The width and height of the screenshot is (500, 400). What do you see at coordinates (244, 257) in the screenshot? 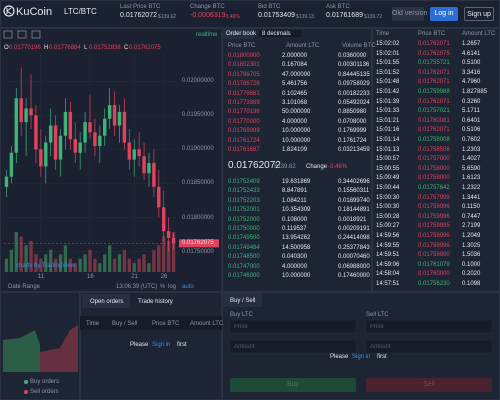
I see `price-cell: 0.01748500` at bounding box center [244, 257].